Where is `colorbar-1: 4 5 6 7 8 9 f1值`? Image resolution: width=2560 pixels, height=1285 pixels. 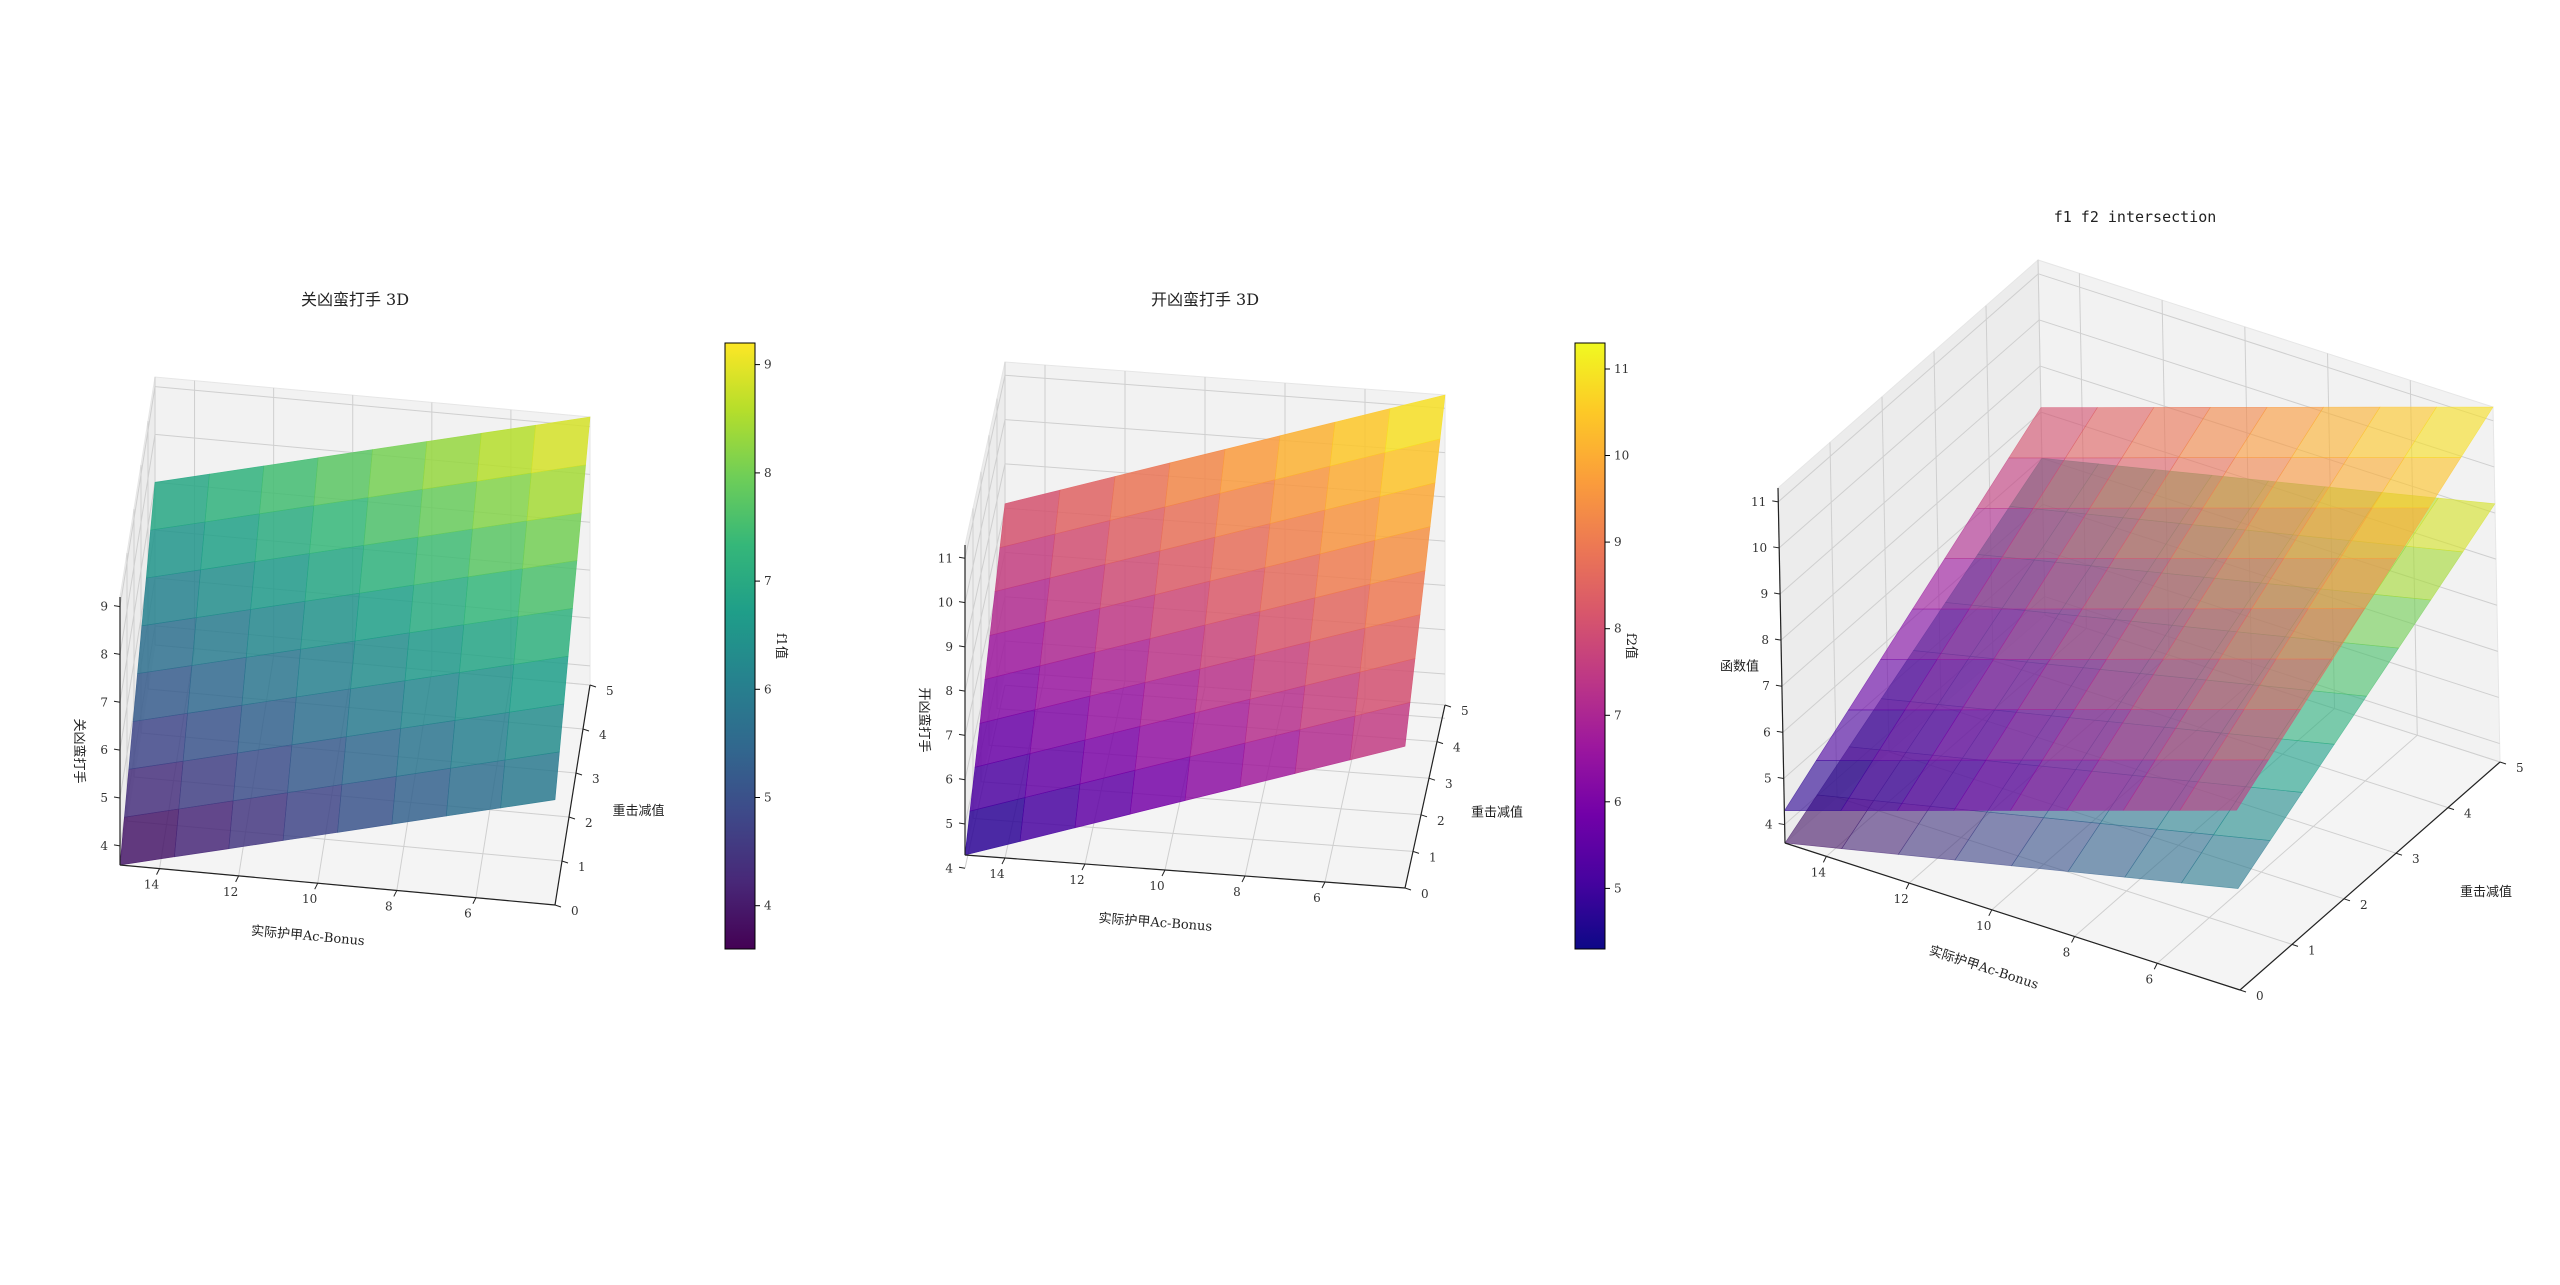
colorbar-1: 4 5 6 7 8 9 f1值 is located at coordinates (756, 646).